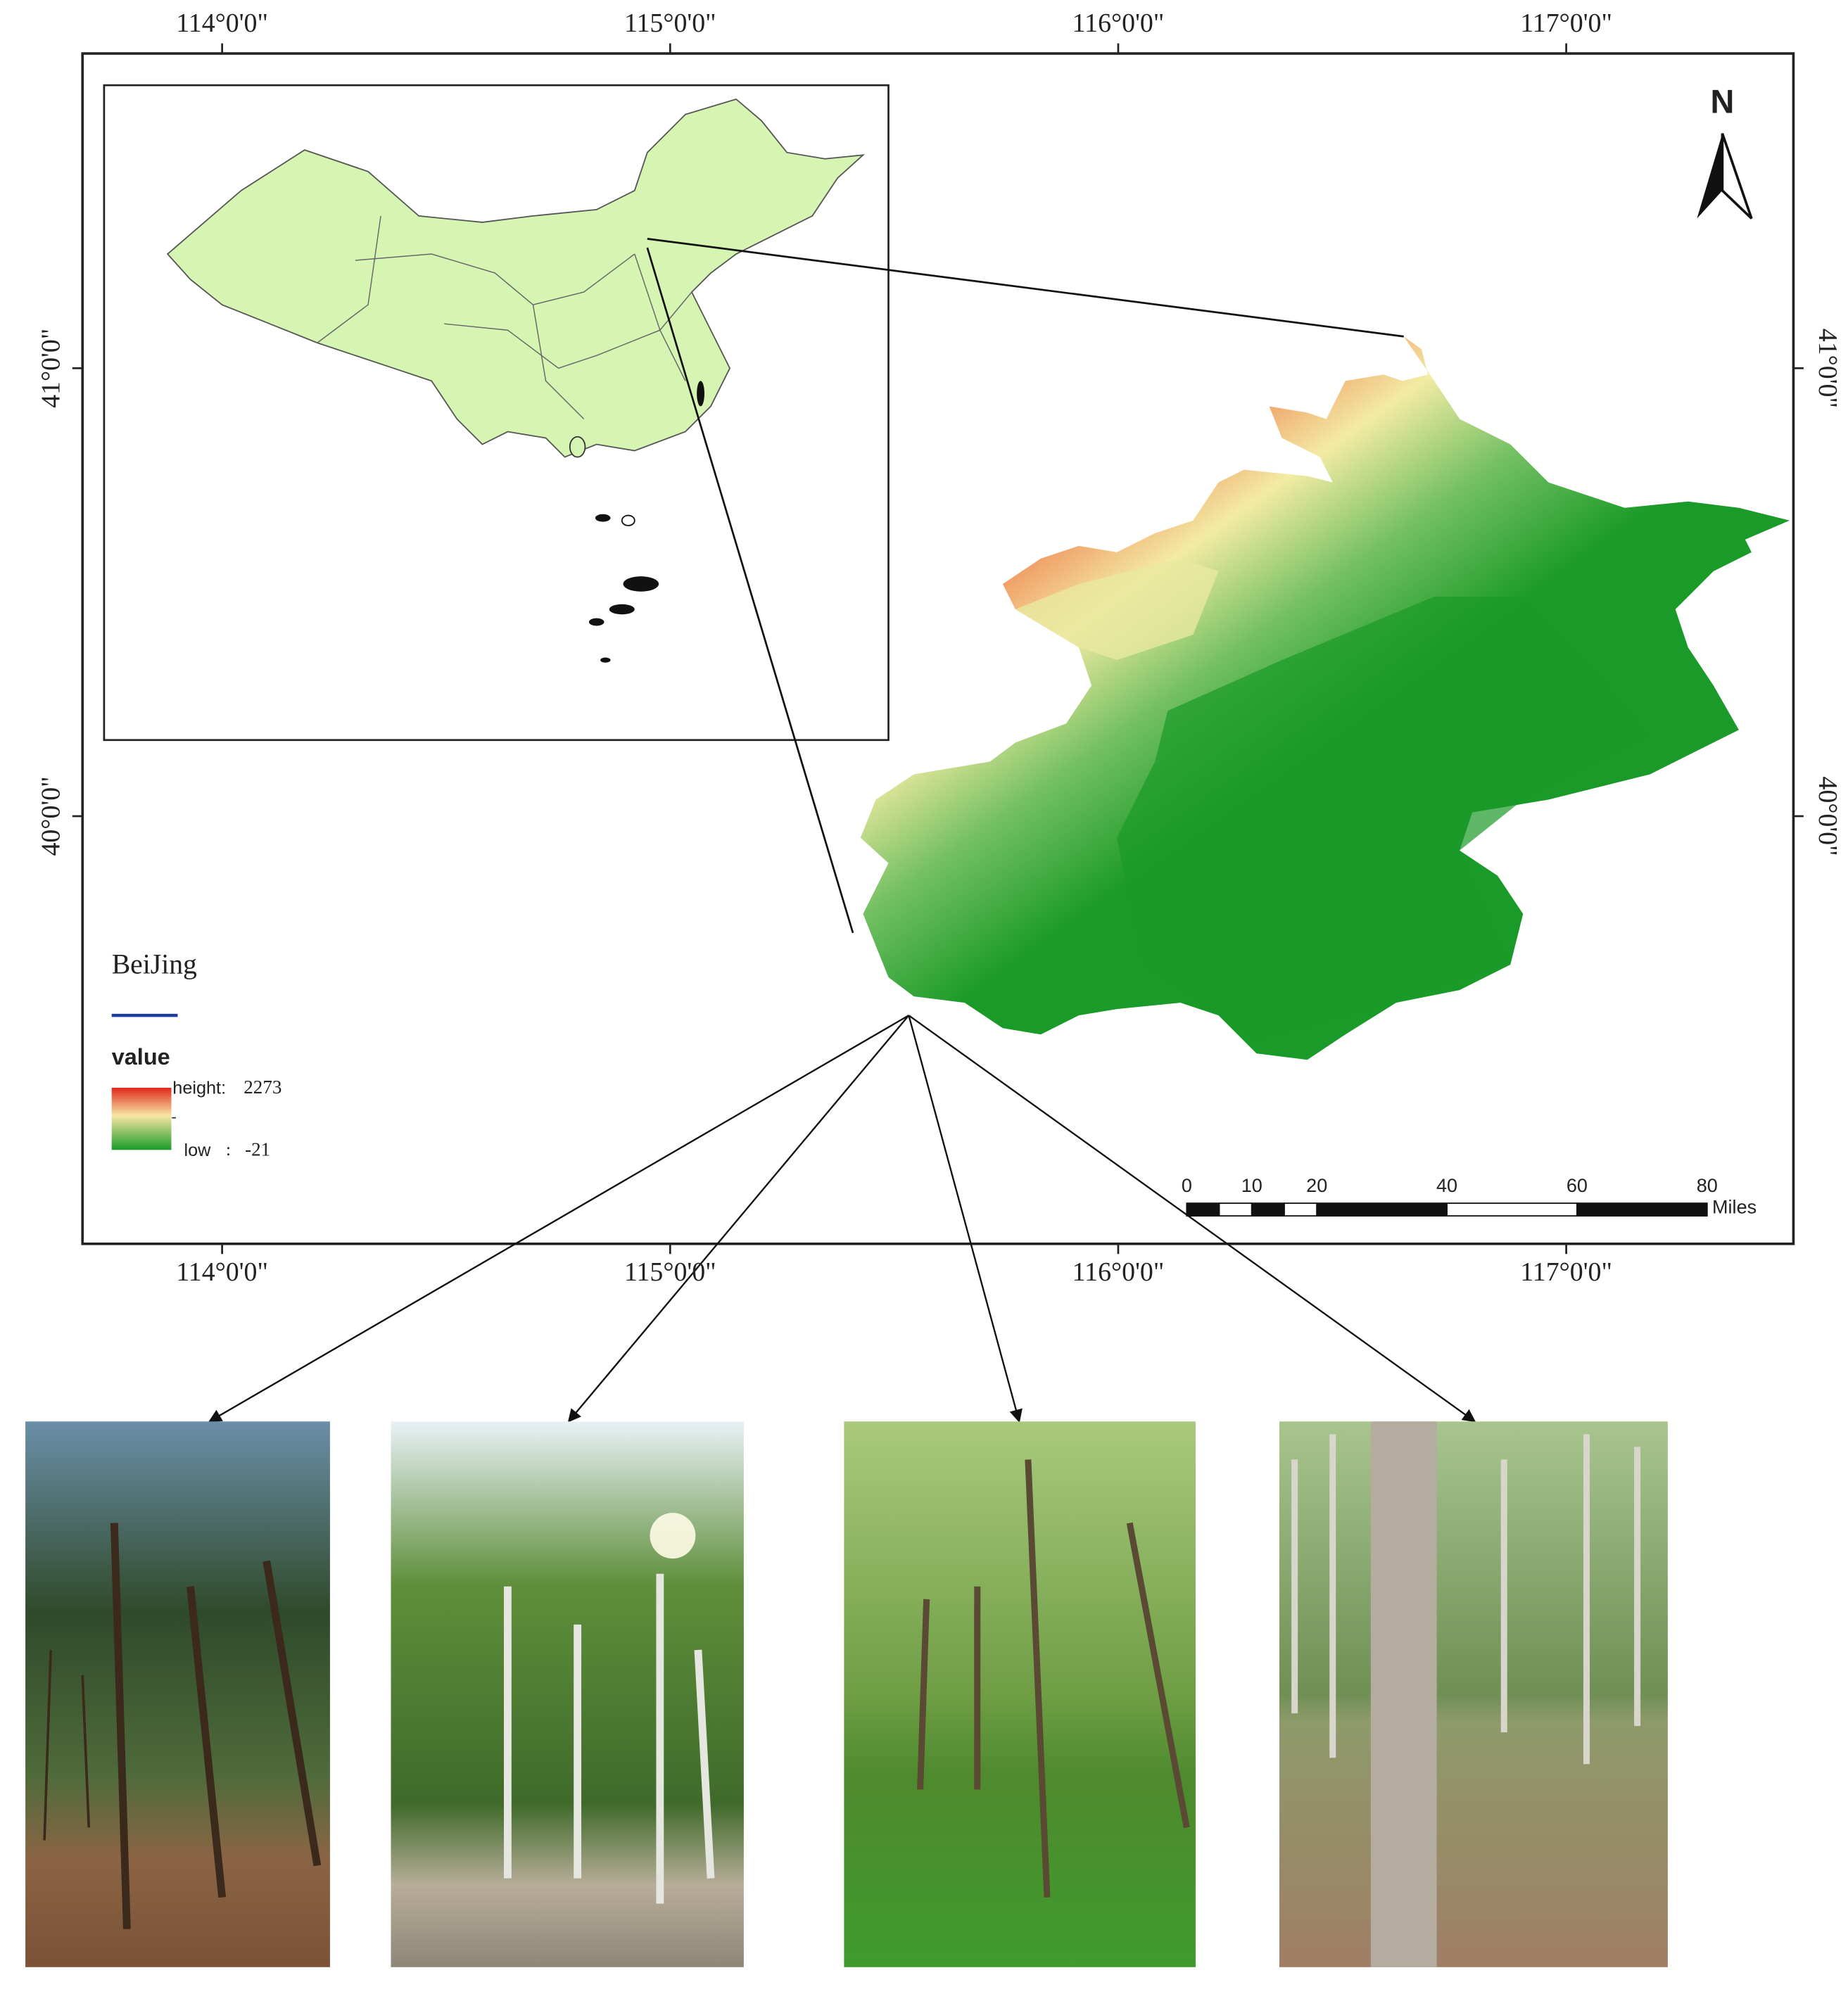 This screenshot has width=1848, height=1994. Describe the element at coordinates (198, 1150) in the screenshot. I see `legend-low-label: low` at that location.